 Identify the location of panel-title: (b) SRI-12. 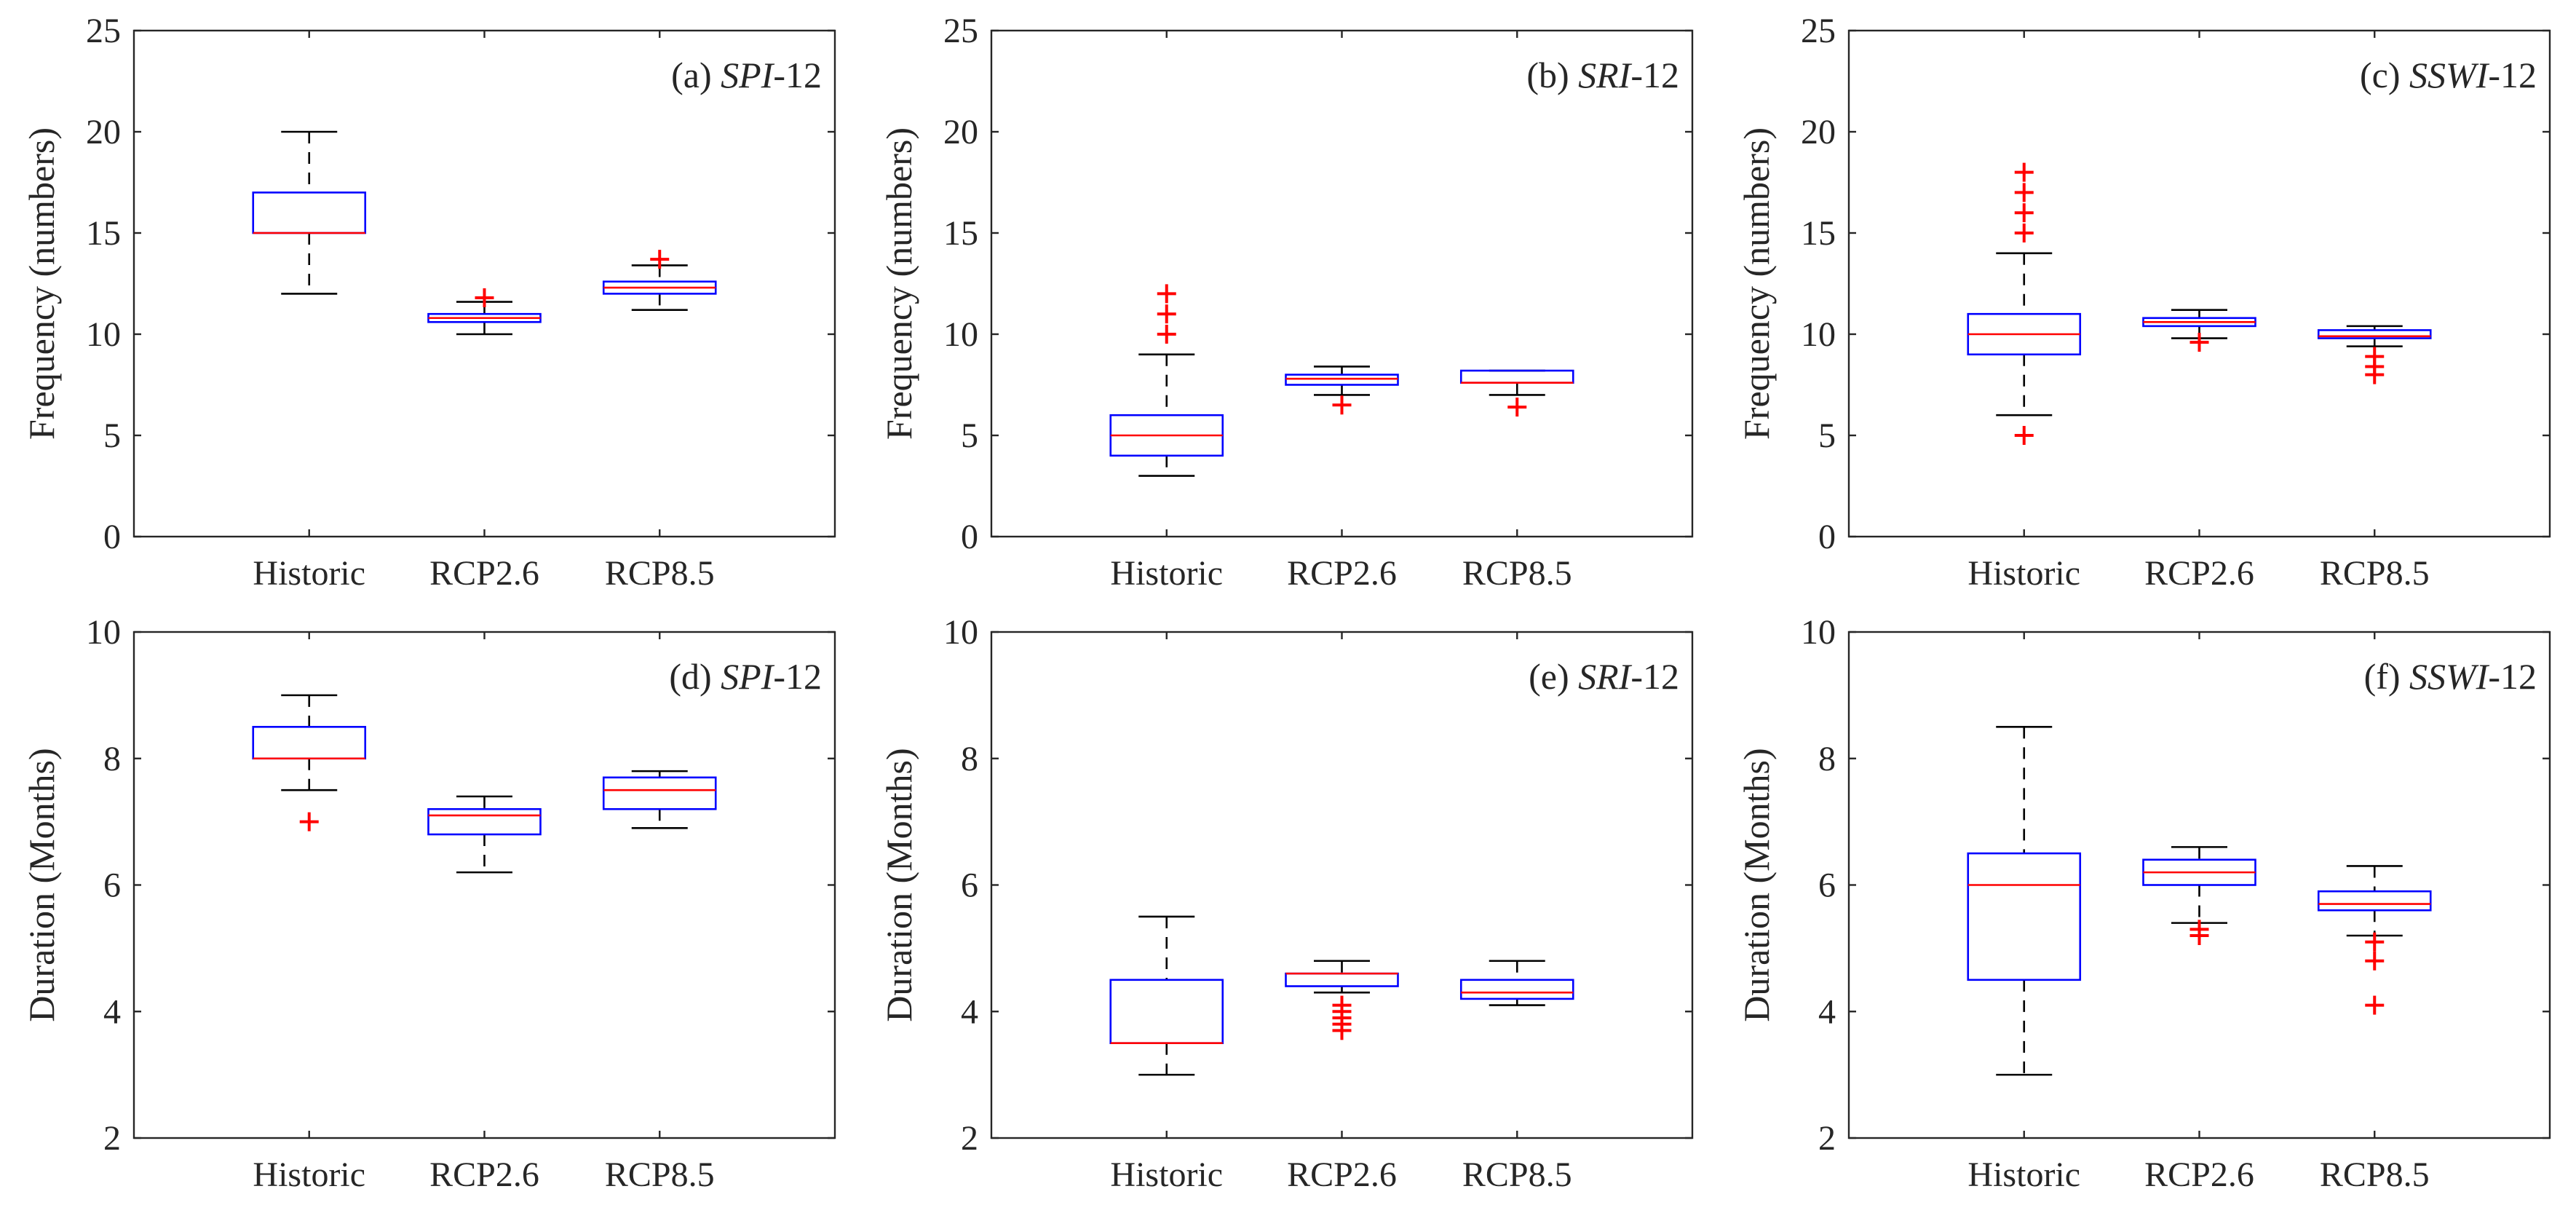
(1602, 75).